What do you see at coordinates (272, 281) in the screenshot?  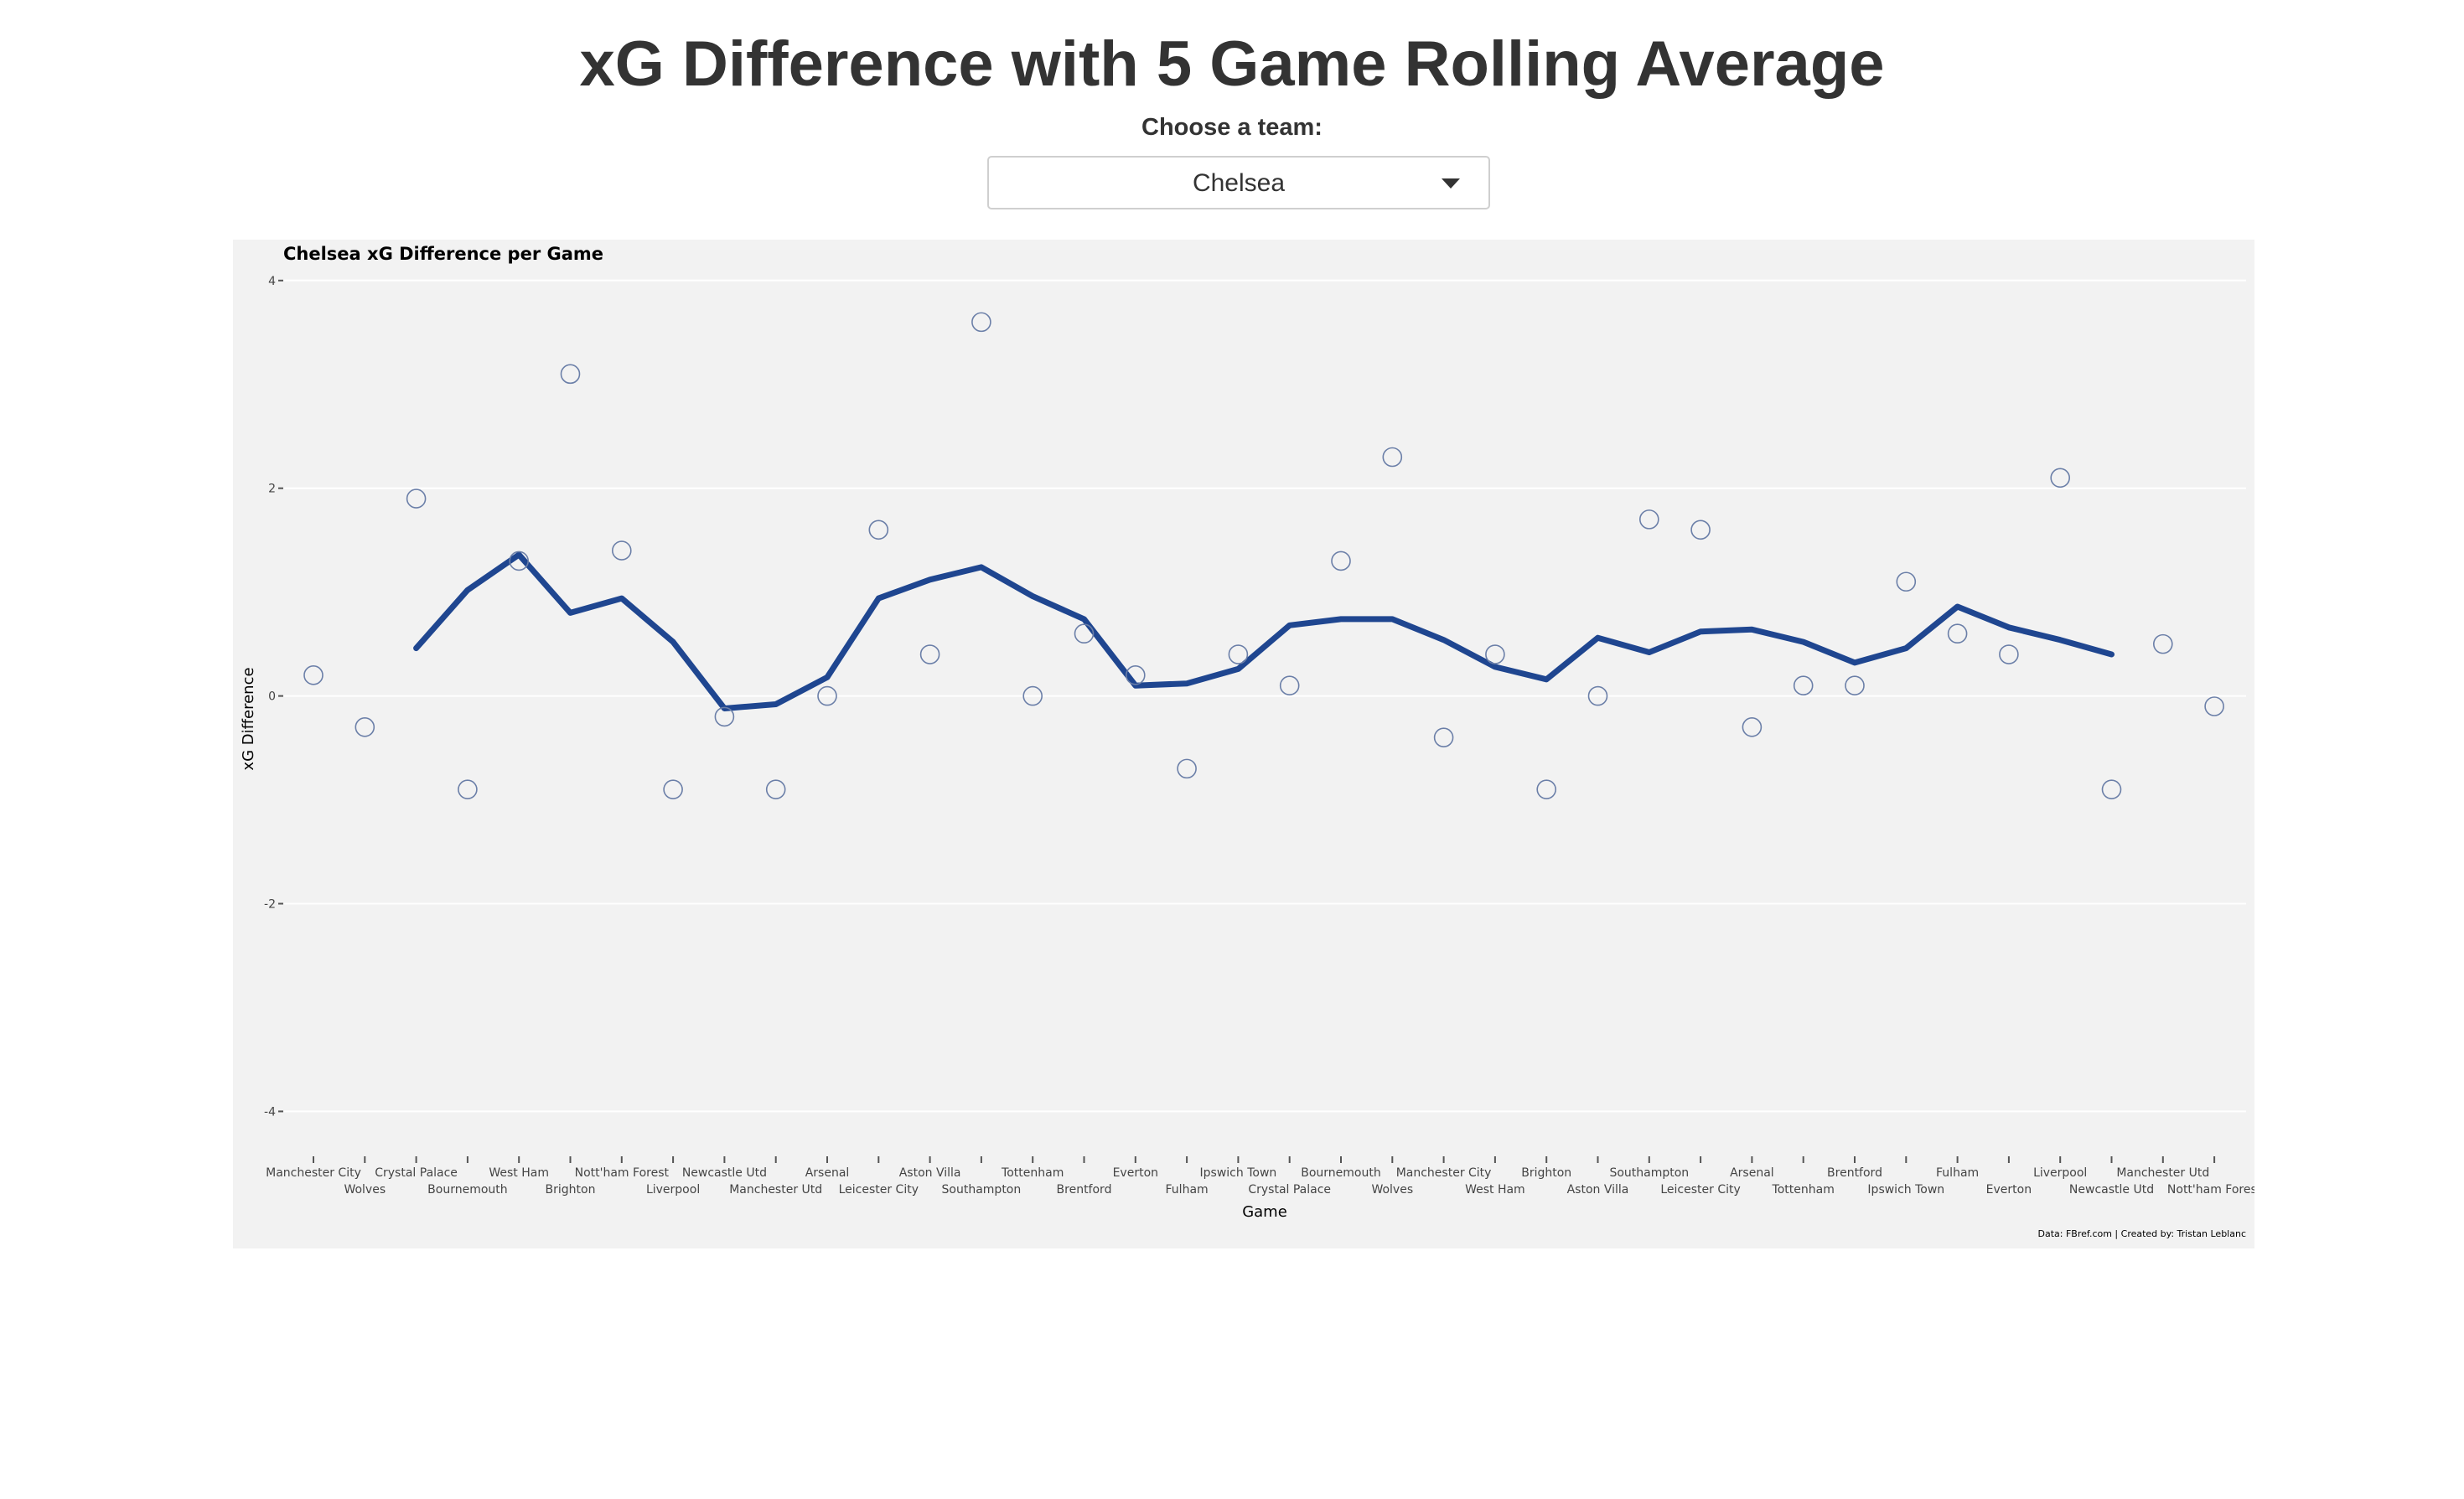 I see `y-tick-label: 4` at bounding box center [272, 281].